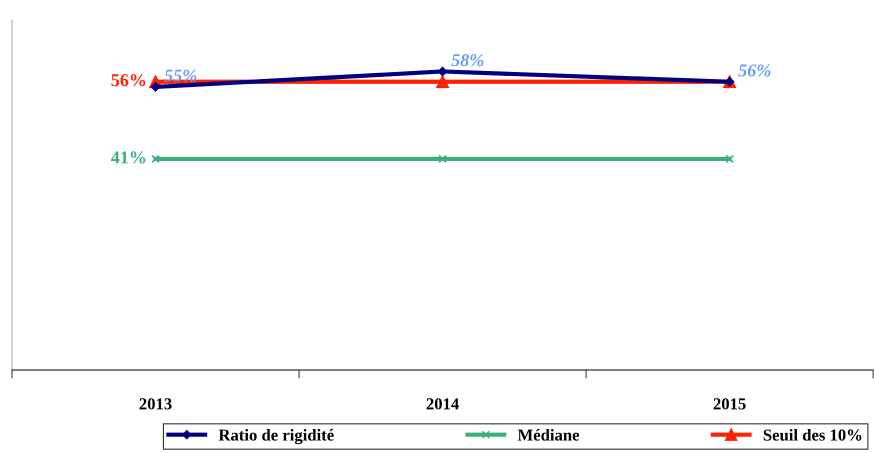 This screenshot has height=453, width=874. I want to click on legend-label: Ratio de rigidité, so click(276, 436).